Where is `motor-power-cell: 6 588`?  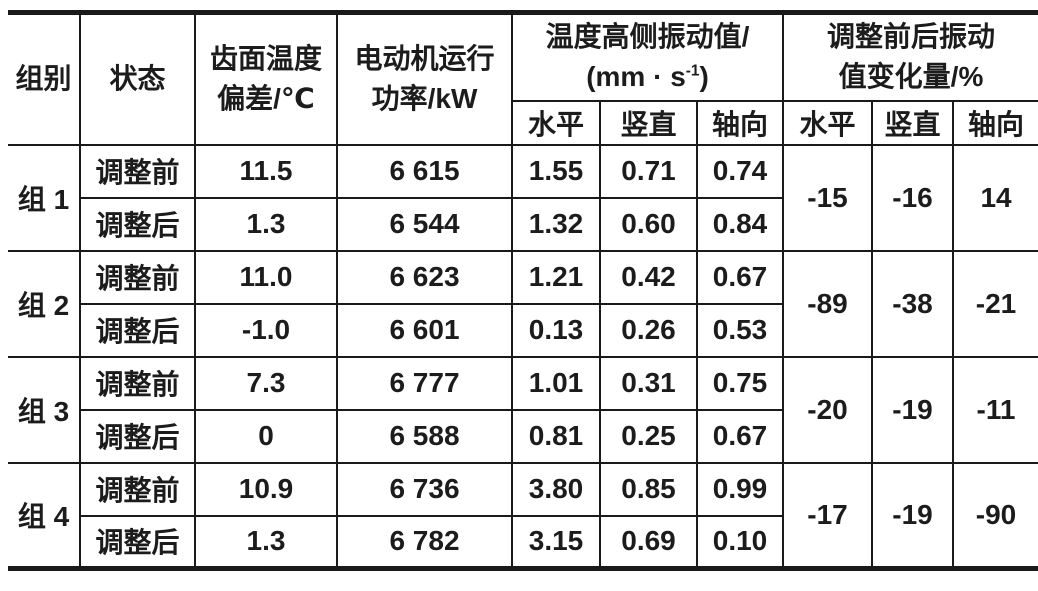
motor-power-cell: 6 588 is located at coordinates (424, 436).